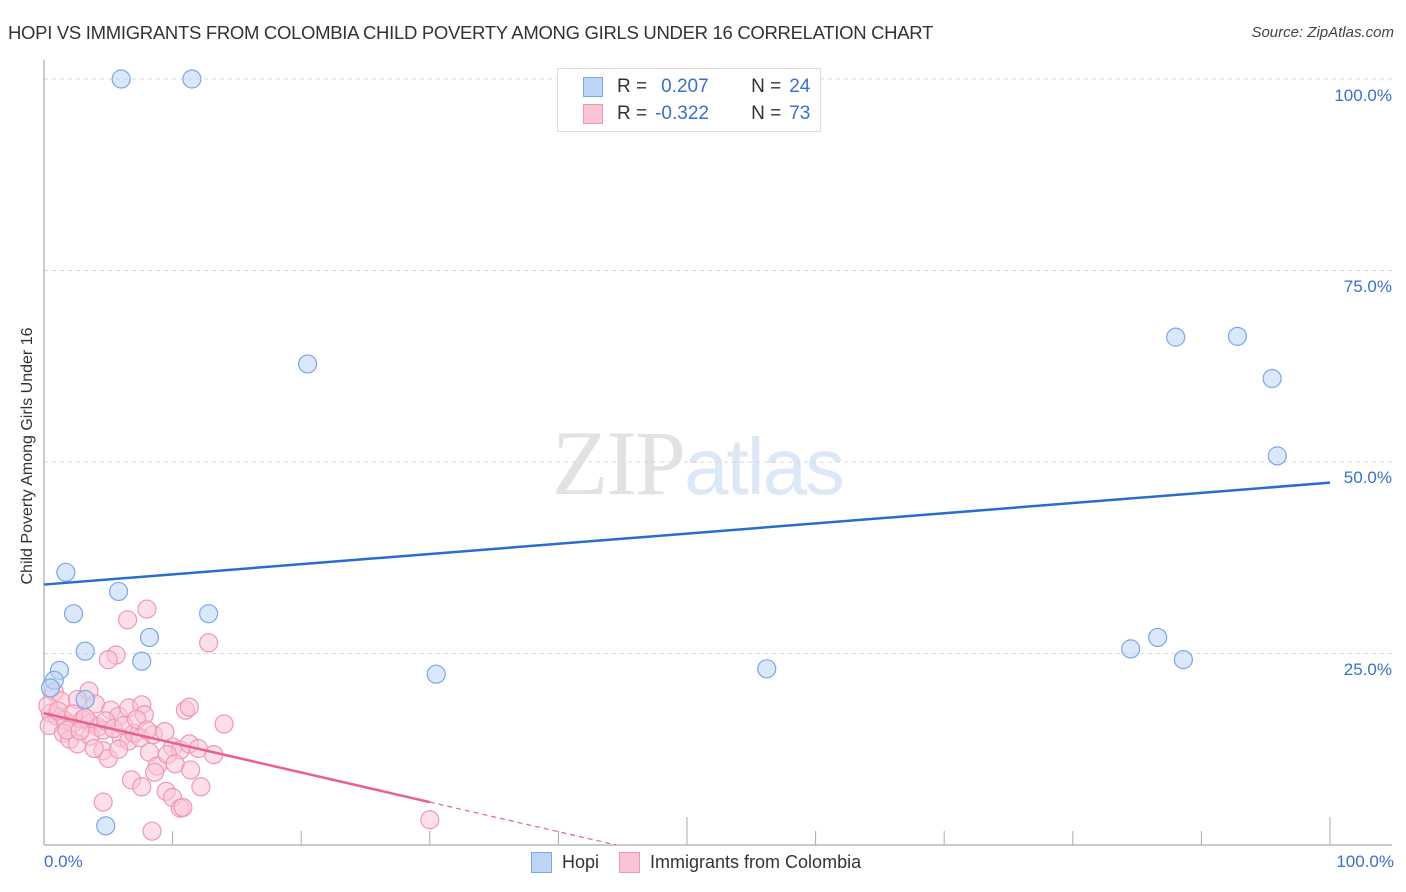  What do you see at coordinates (1367, 477) in the screenshot?
I see `y-tick-50: 50.0%` at bounding box center [1367, 477].